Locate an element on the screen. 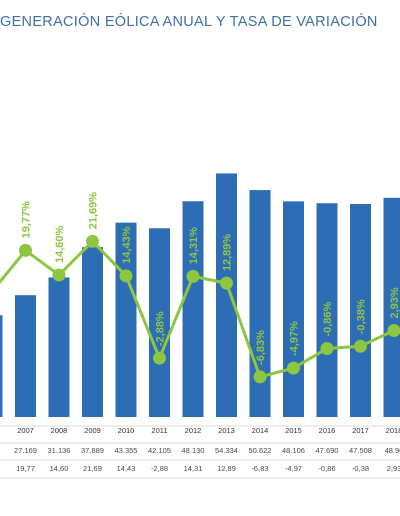 This screenshot has width=400, height=516. point-2009 is located at coordinates (92, 241).